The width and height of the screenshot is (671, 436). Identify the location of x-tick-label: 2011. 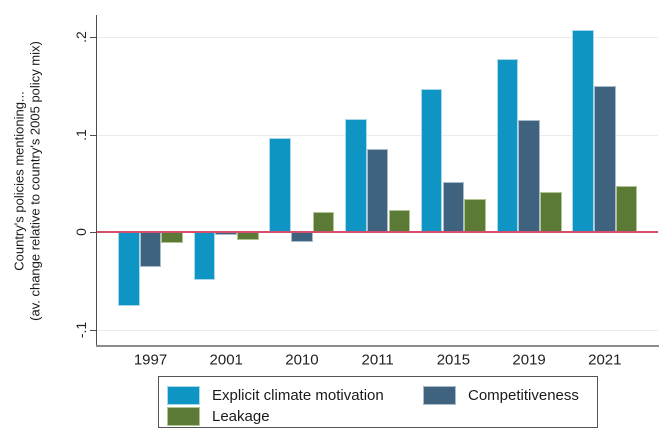
(377, 360).